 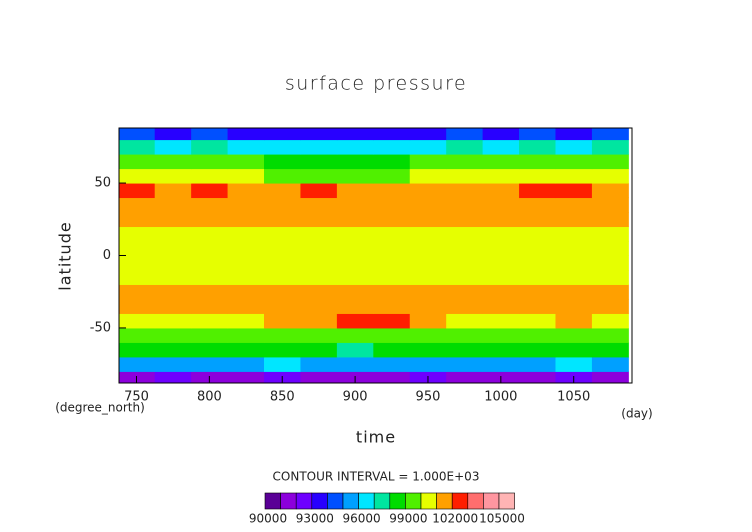 I want to click on y-axis-label: latitude, so click(x=65, y=255).